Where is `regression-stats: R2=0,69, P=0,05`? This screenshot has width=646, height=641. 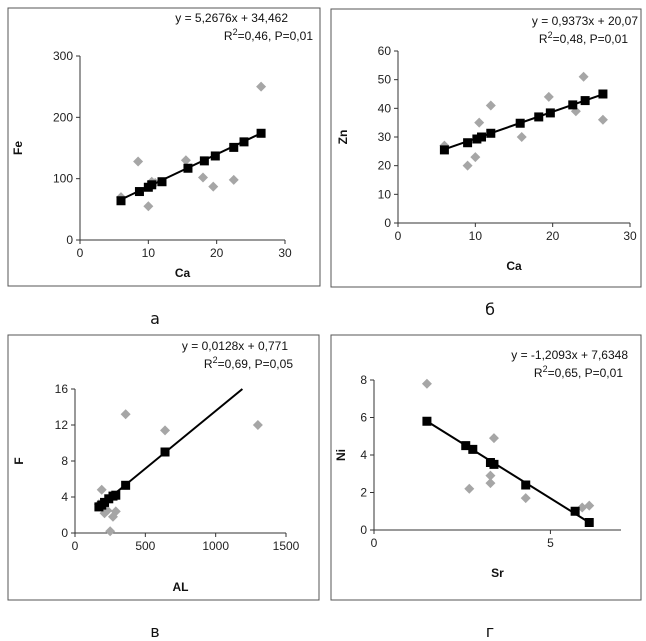
regression-stats: R2=0,69, P=0,05 is located at coordinates (248, 363).